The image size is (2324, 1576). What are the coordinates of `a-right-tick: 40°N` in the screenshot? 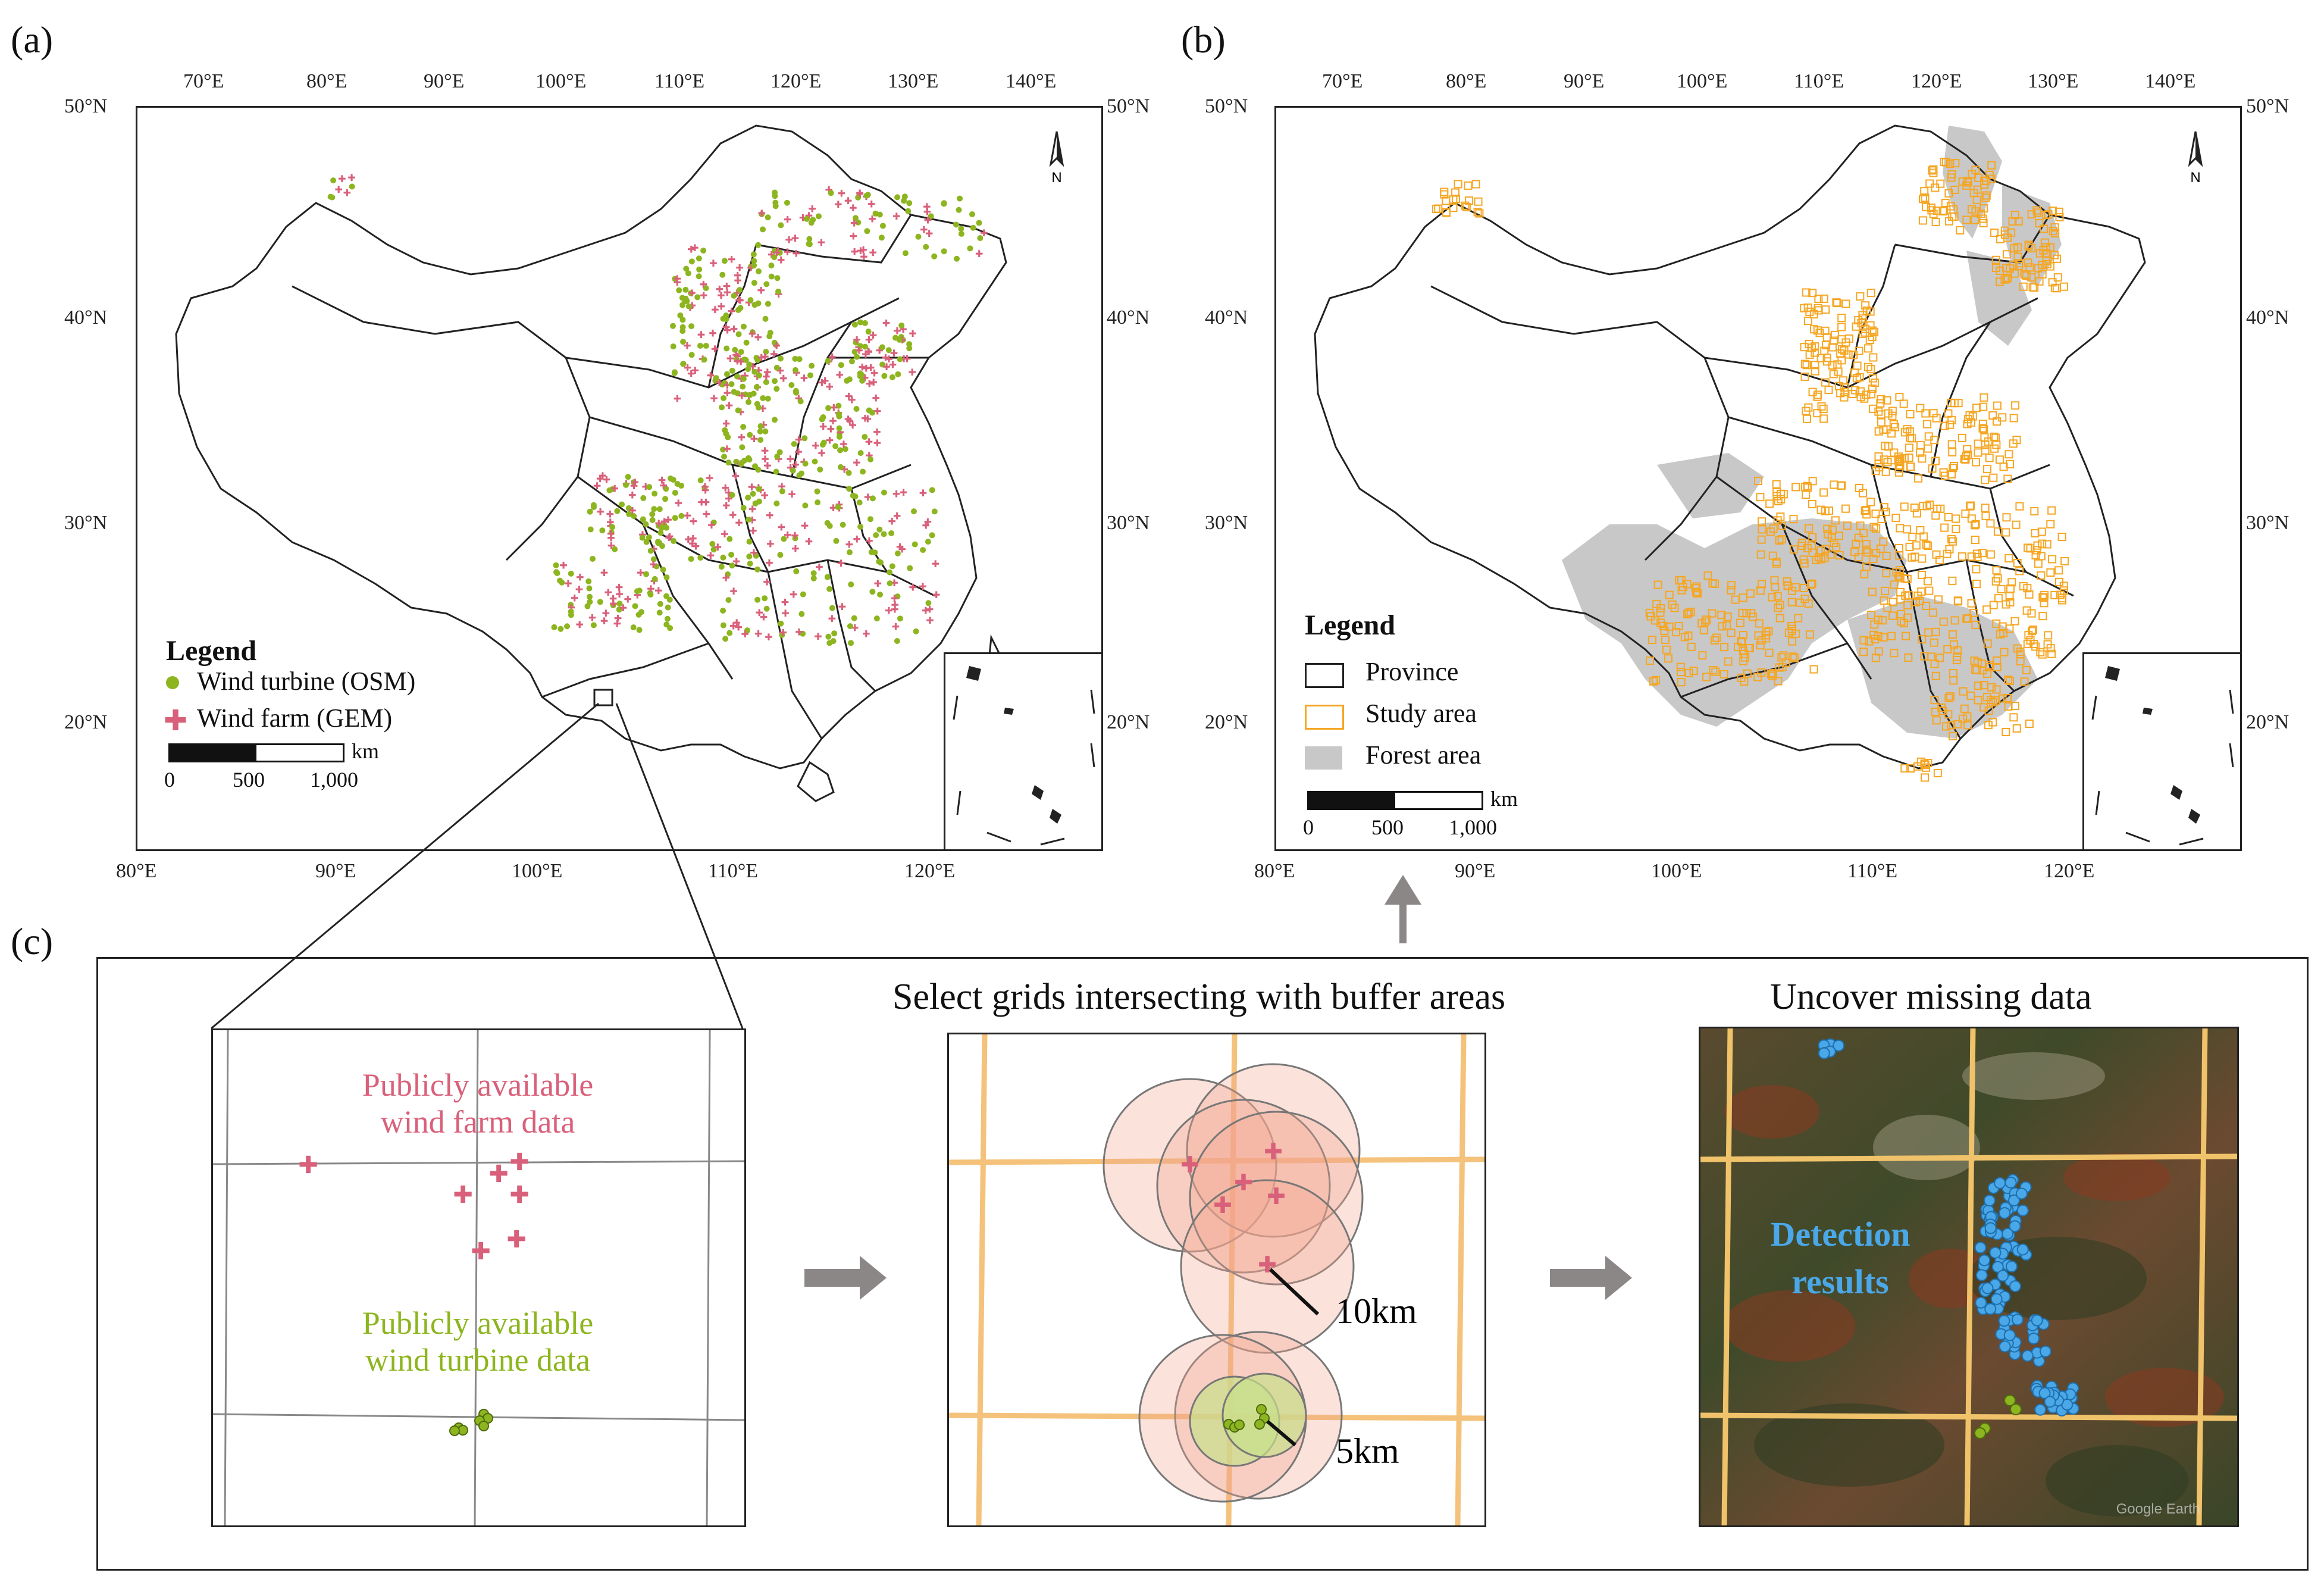 It's located at (1128, 318).